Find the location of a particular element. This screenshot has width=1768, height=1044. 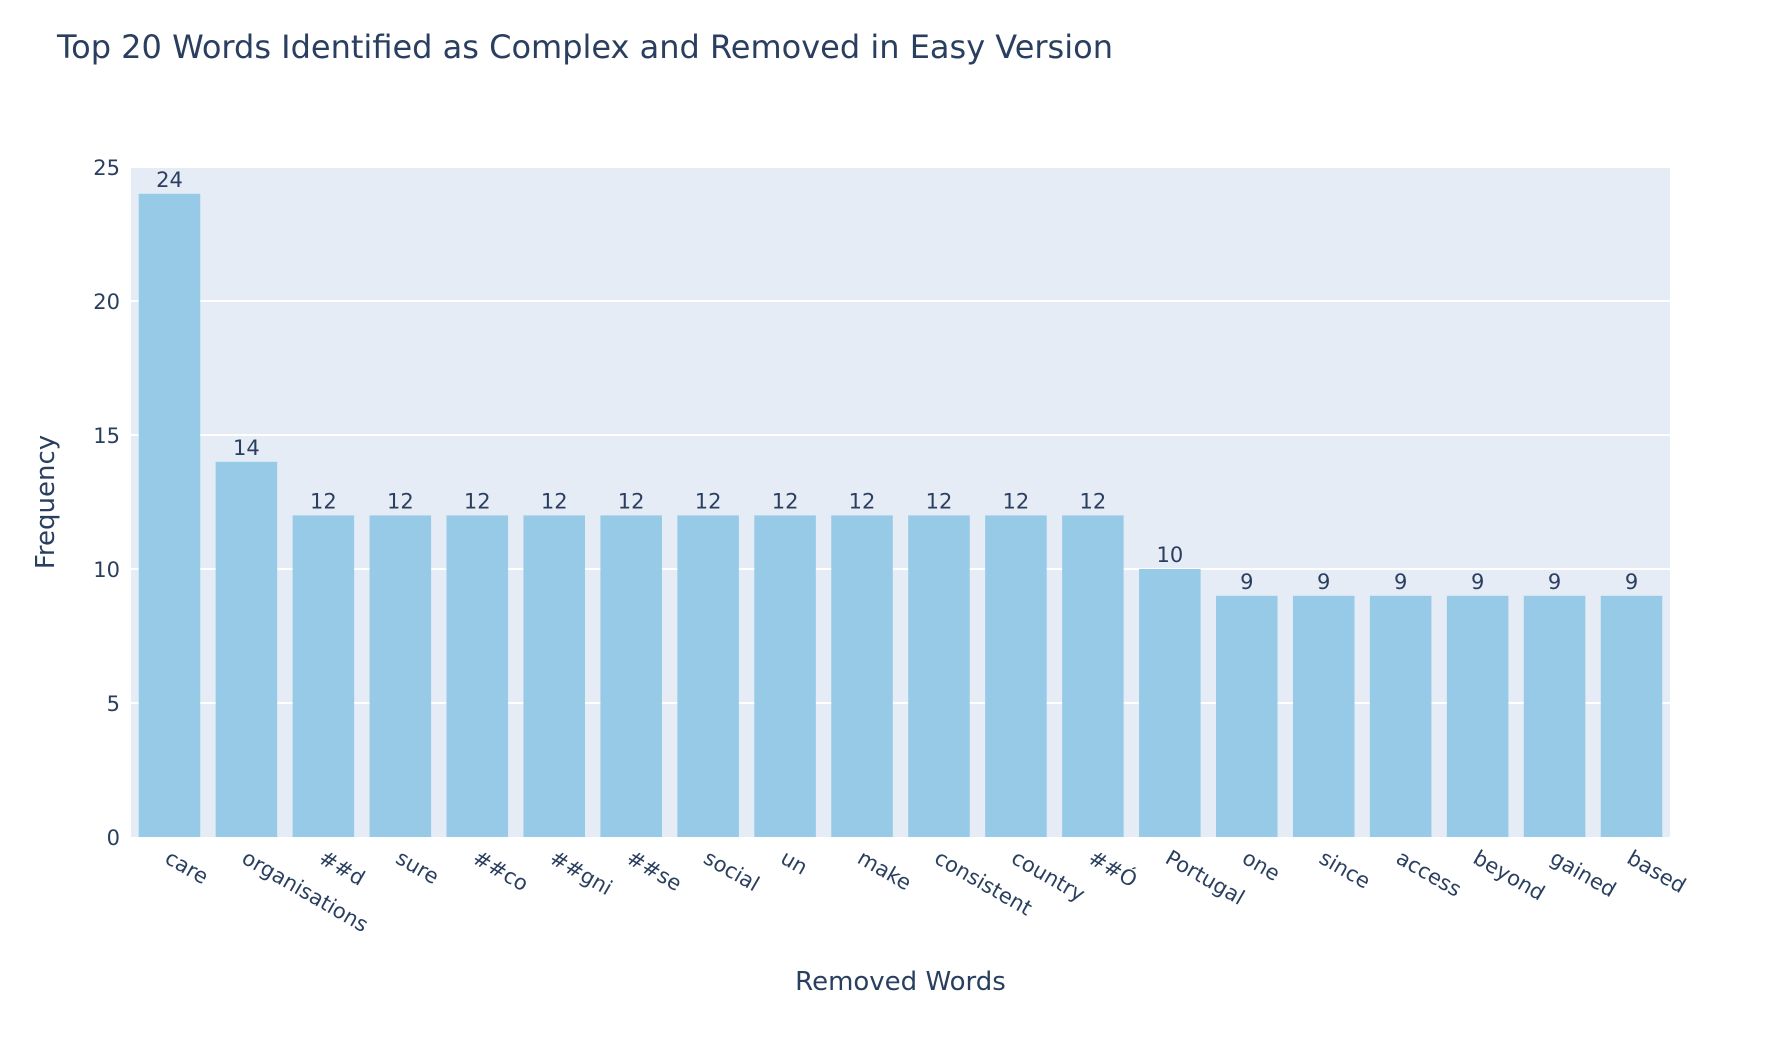

x-tick-label: ##gni is located at coordinates (581, 873).